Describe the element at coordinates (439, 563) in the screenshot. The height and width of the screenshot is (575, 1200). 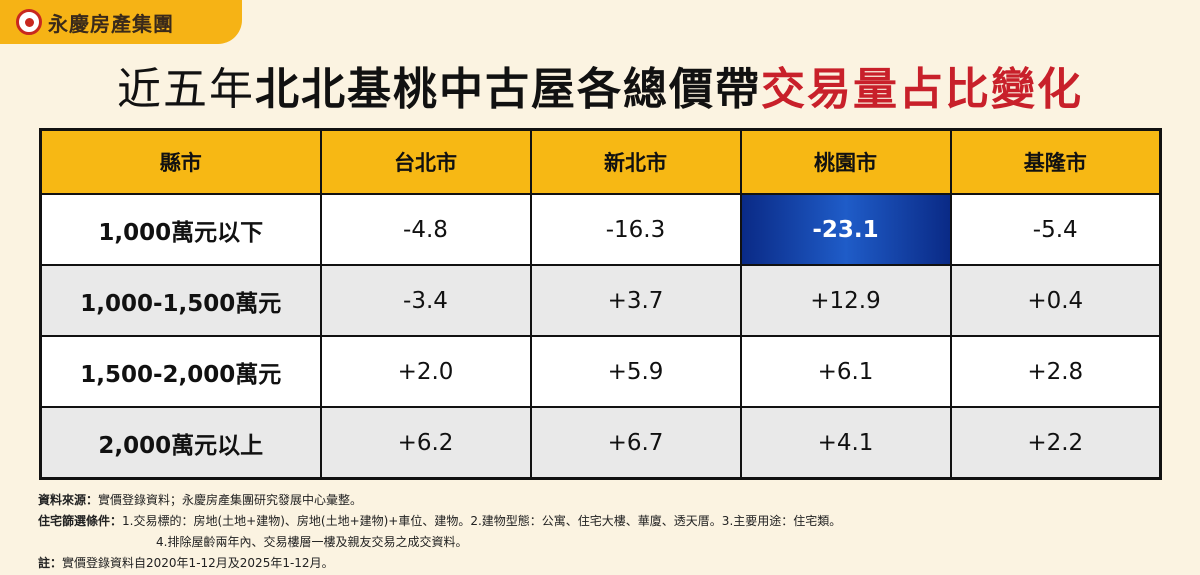
I see `remark-note: 註：實價登錄資料自2020年1-12月及2025年1-12月。` at that location.